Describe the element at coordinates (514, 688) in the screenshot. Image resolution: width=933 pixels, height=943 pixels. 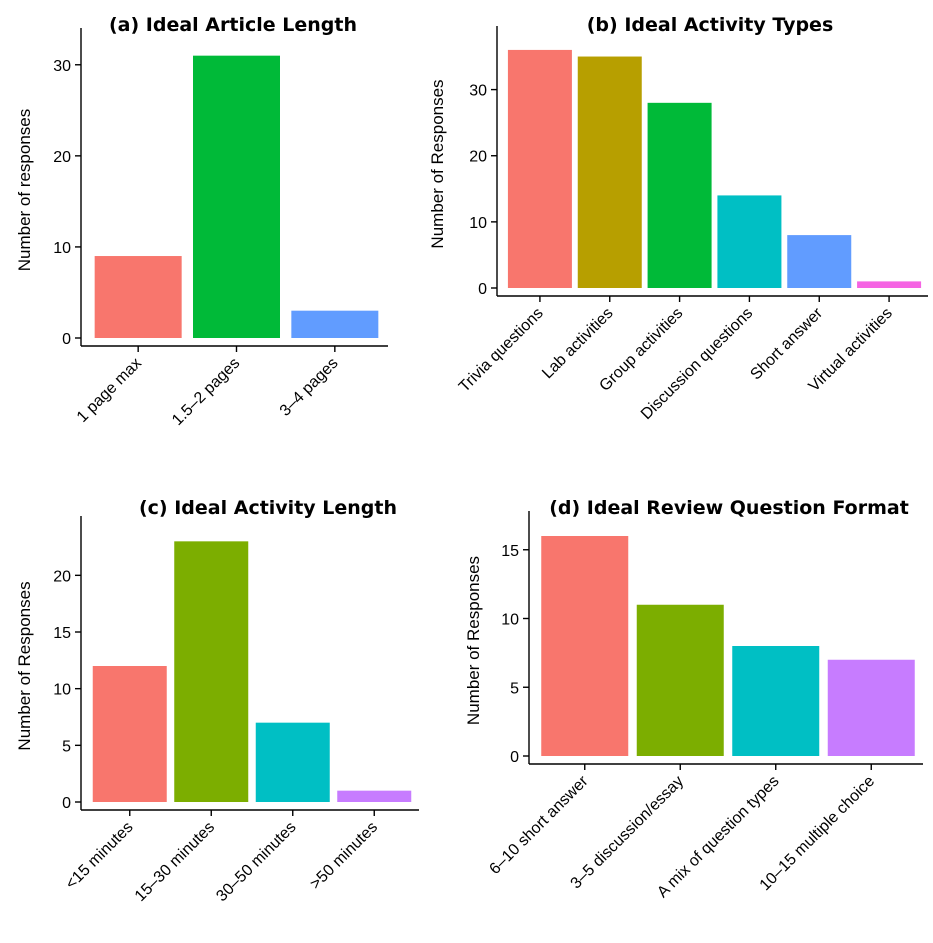
I see `panel-d-y-tick-label-5: 5` at that location.